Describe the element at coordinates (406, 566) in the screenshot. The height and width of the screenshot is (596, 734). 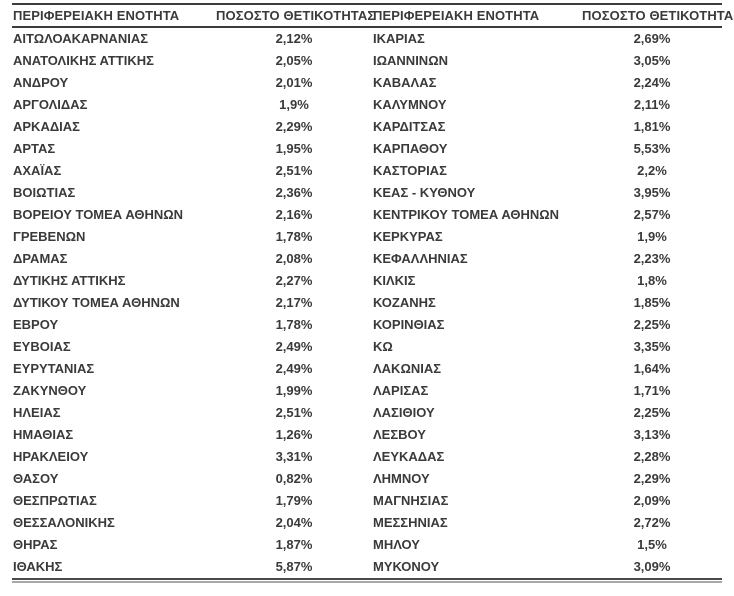
I see `region-cell: ΜΥΚΟΝΟΥ` at that location.